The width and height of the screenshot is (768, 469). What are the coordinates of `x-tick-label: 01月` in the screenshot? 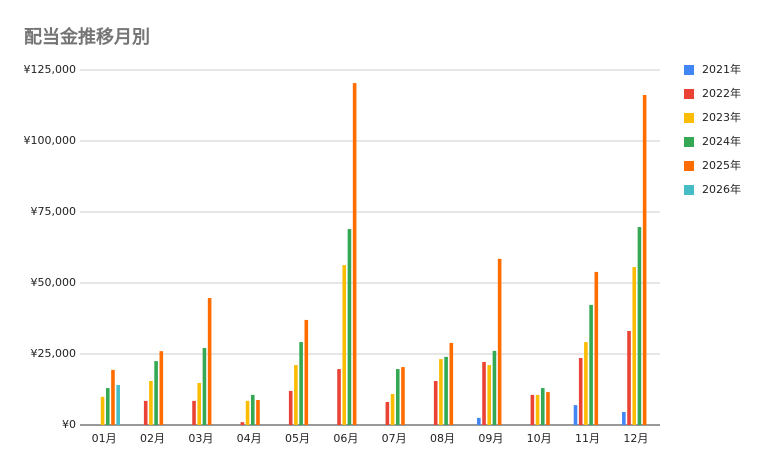 It's located at (104, 438).